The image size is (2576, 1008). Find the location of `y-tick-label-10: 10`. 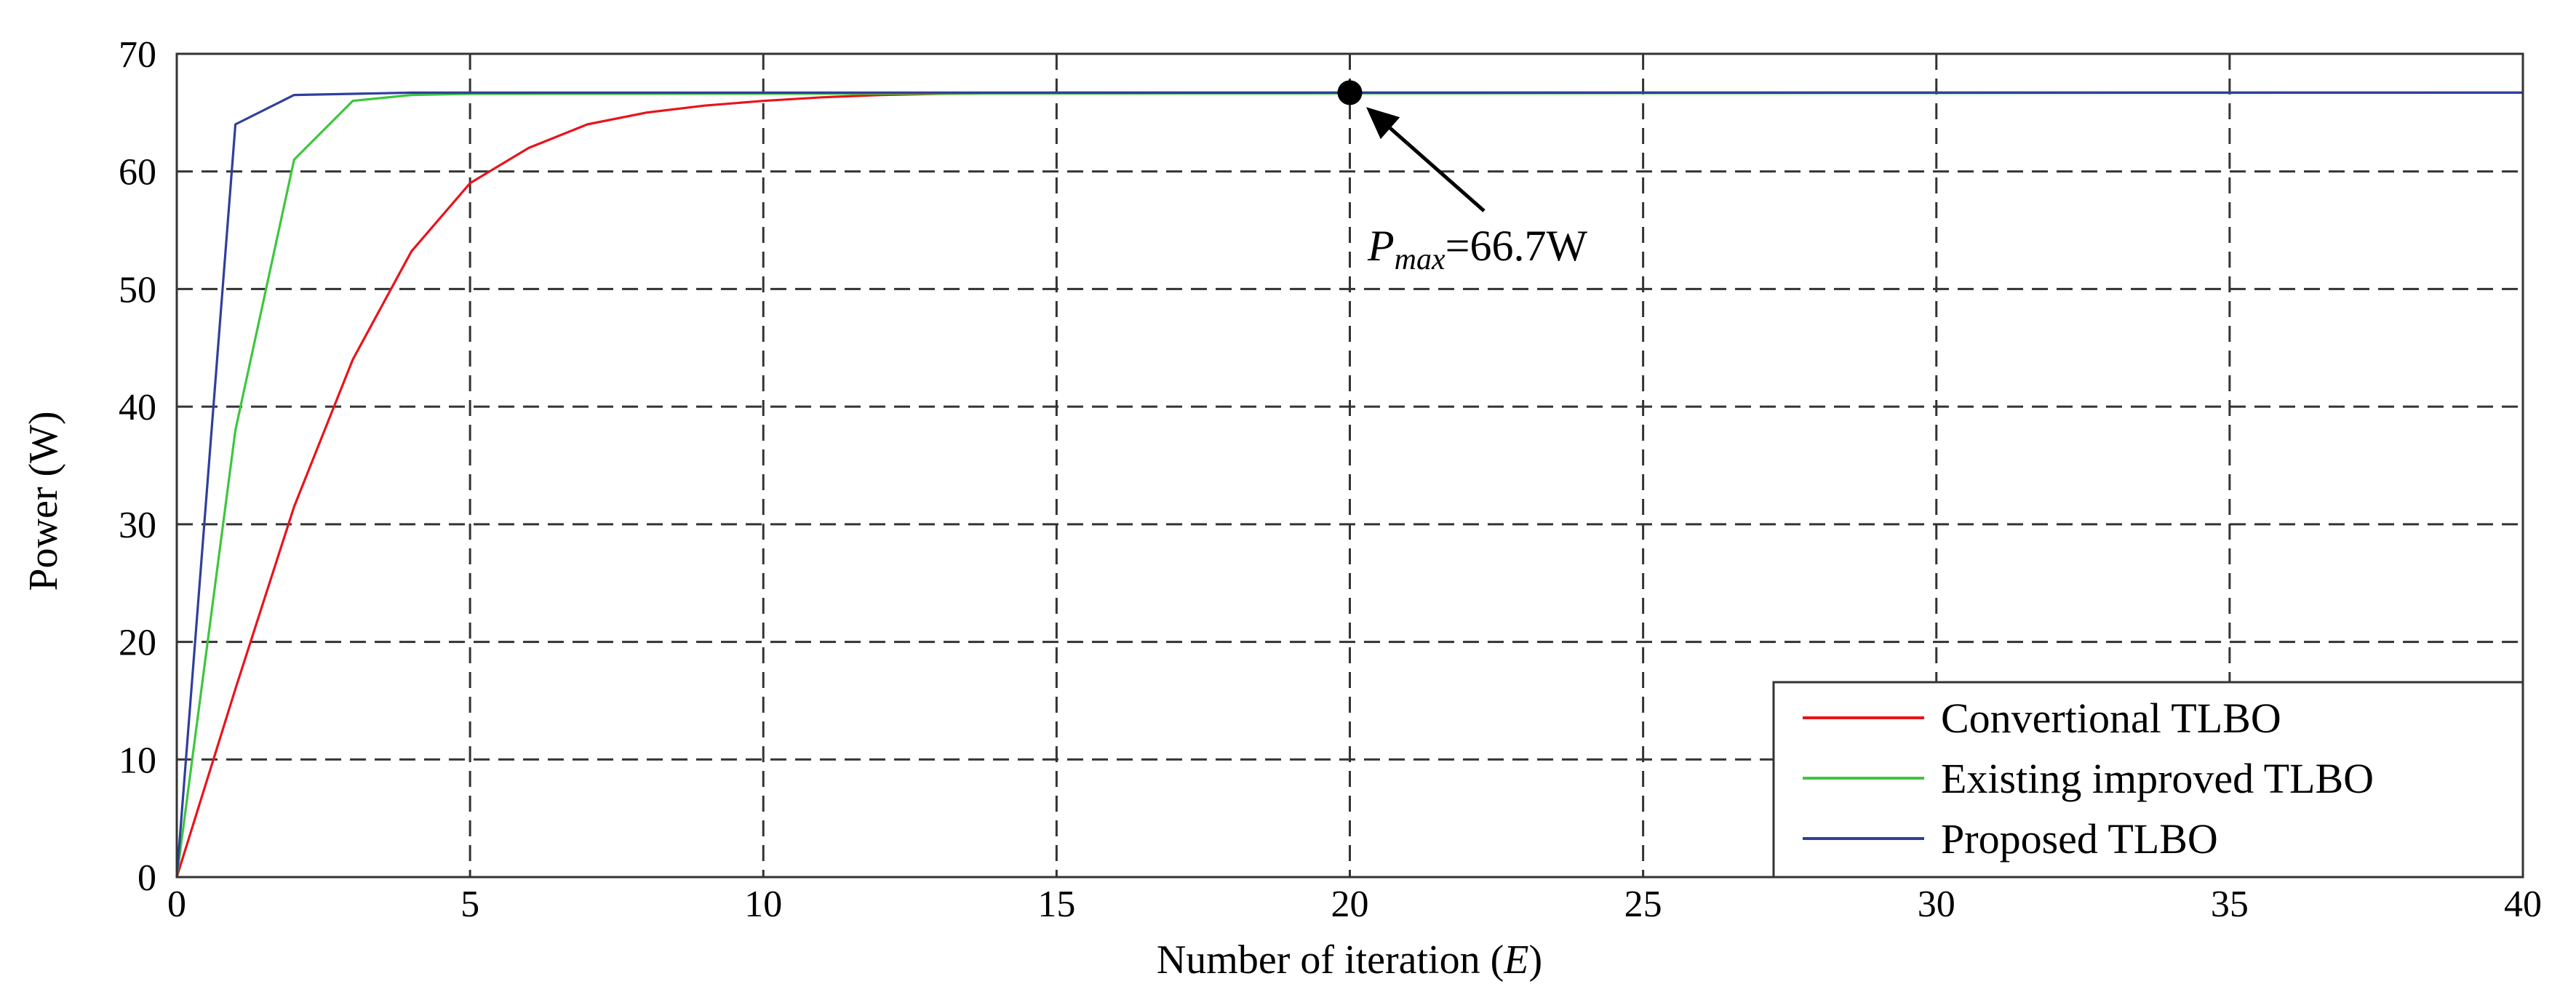

y-tick-label-10: 10 is located at coordinates (137, 760).